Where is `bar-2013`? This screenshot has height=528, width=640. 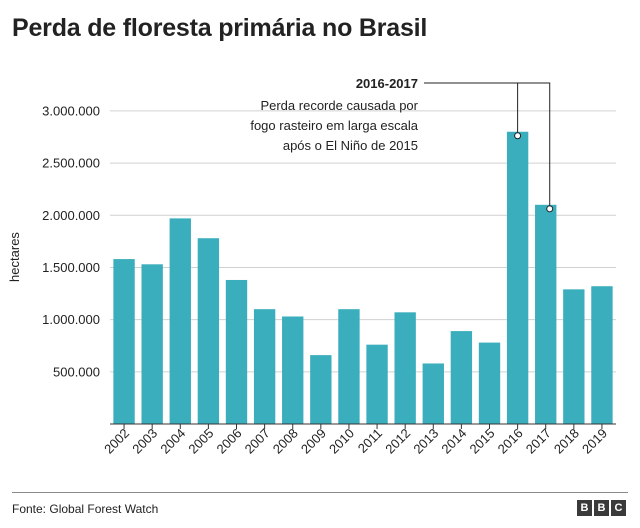
bar-2013 is located at coordinates (433, 393).